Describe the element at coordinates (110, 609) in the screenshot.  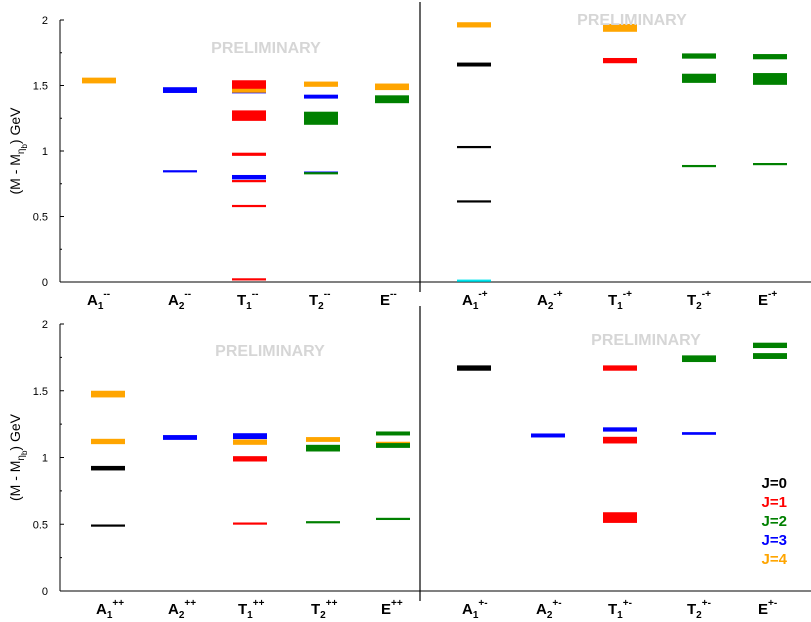
I see `irrep-label: A1++` at that location.